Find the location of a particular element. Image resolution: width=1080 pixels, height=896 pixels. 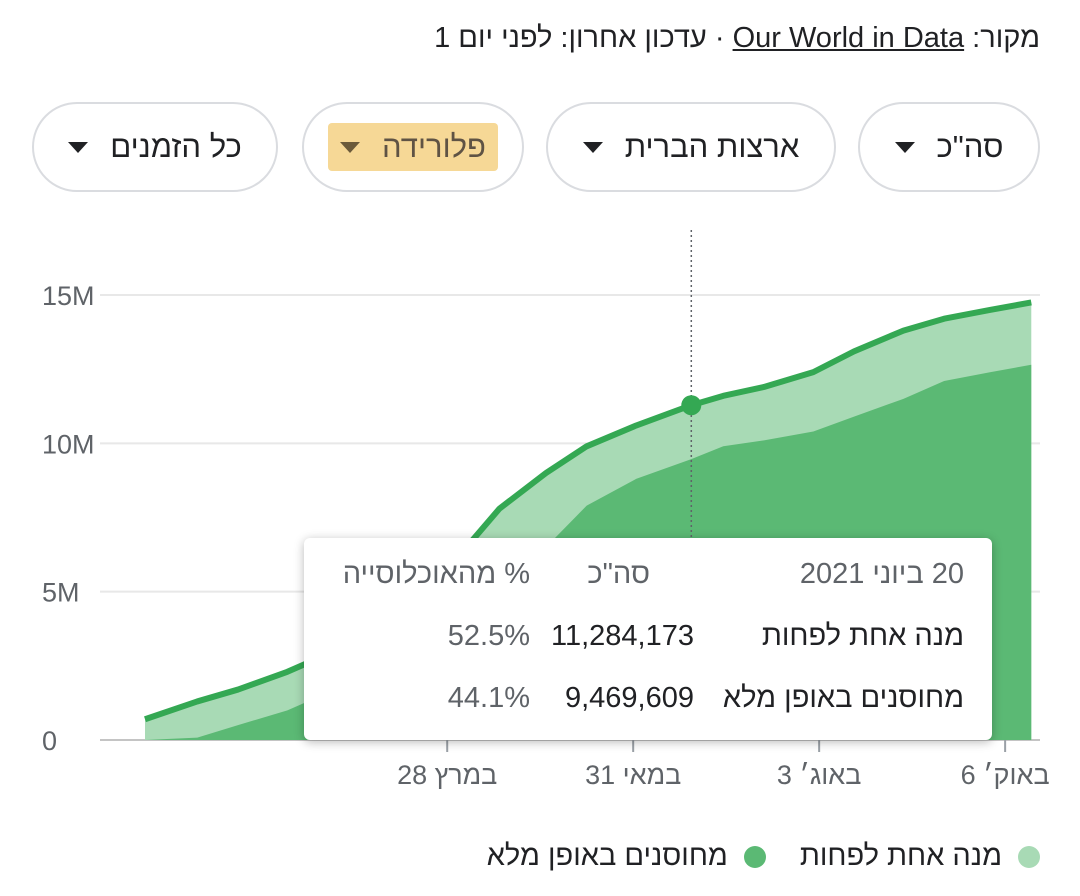

tooltip-row-value: 11,284,173 is located at coordinates (622, 636).